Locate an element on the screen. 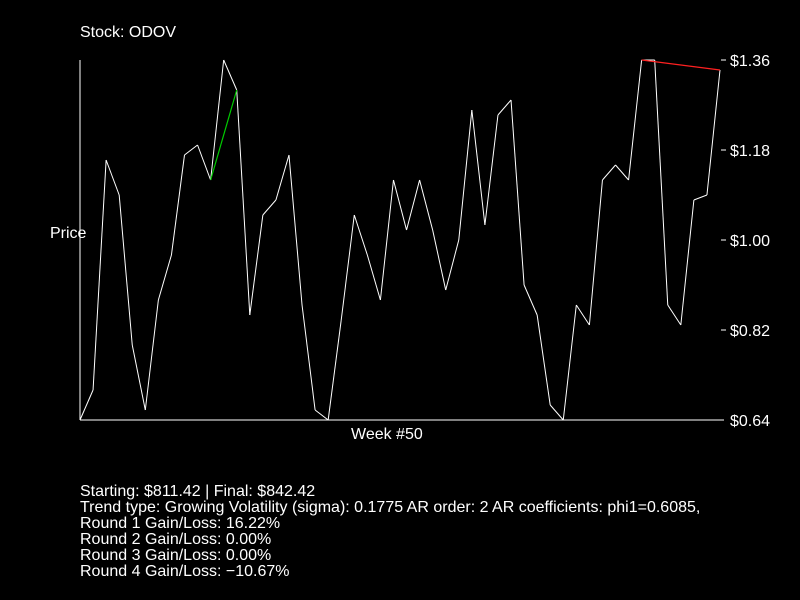 This screenshot has height=600, width=800. round-4-result: Round 4 Gain/Loss: −10.67% is located at coordinates (185, 571).